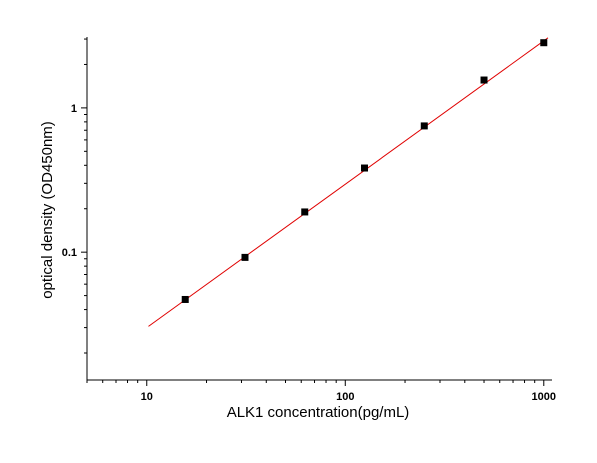  I want to click on y-axis-label: optical density (OD450nm), so click(47, 210).